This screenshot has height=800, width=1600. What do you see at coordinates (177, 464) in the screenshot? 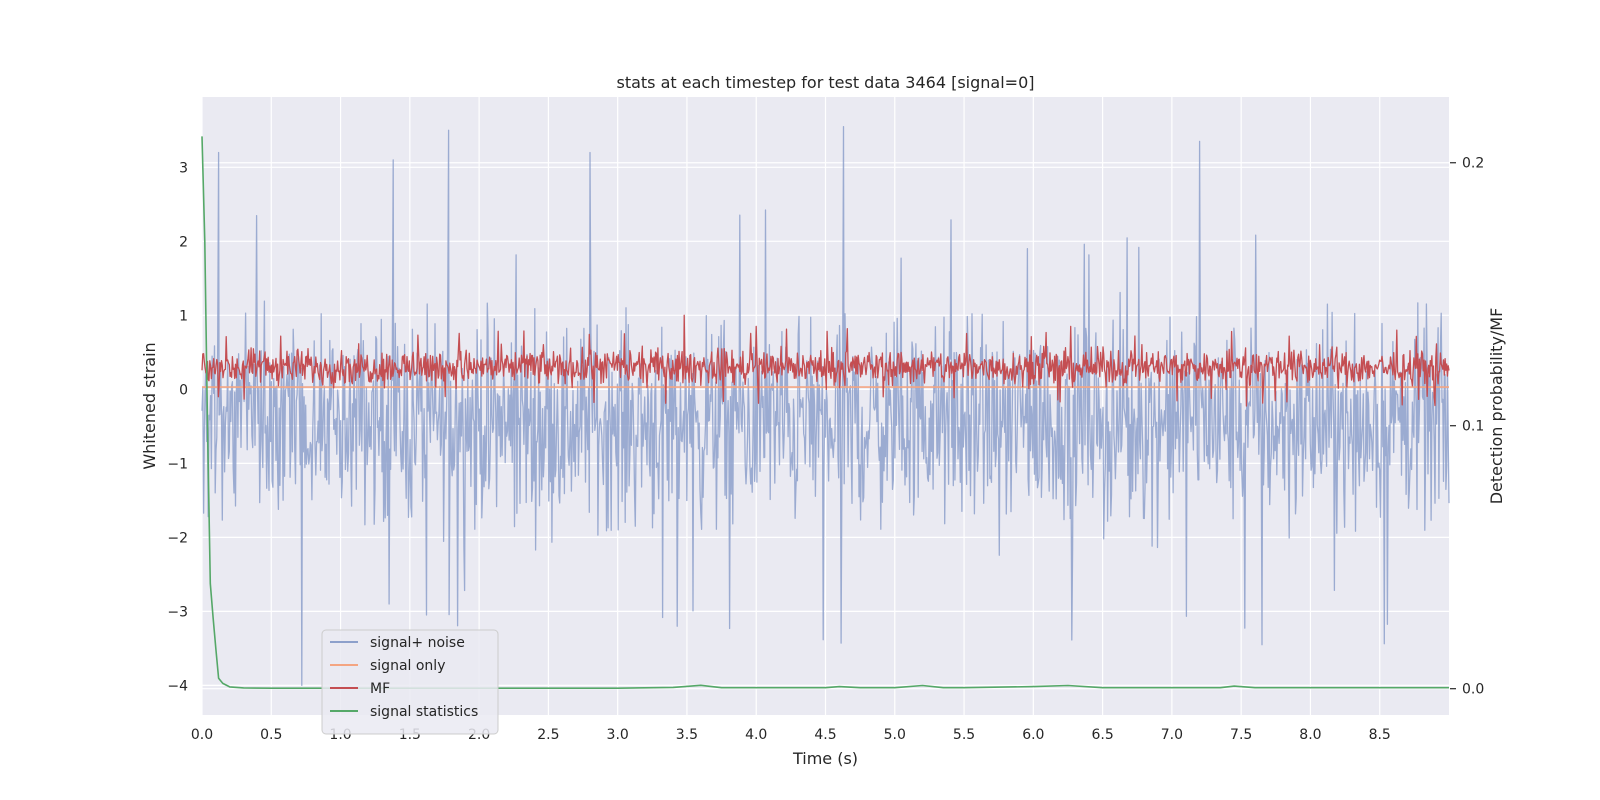
I see `y-tick-label: −1` at bounding box center [177, 464].